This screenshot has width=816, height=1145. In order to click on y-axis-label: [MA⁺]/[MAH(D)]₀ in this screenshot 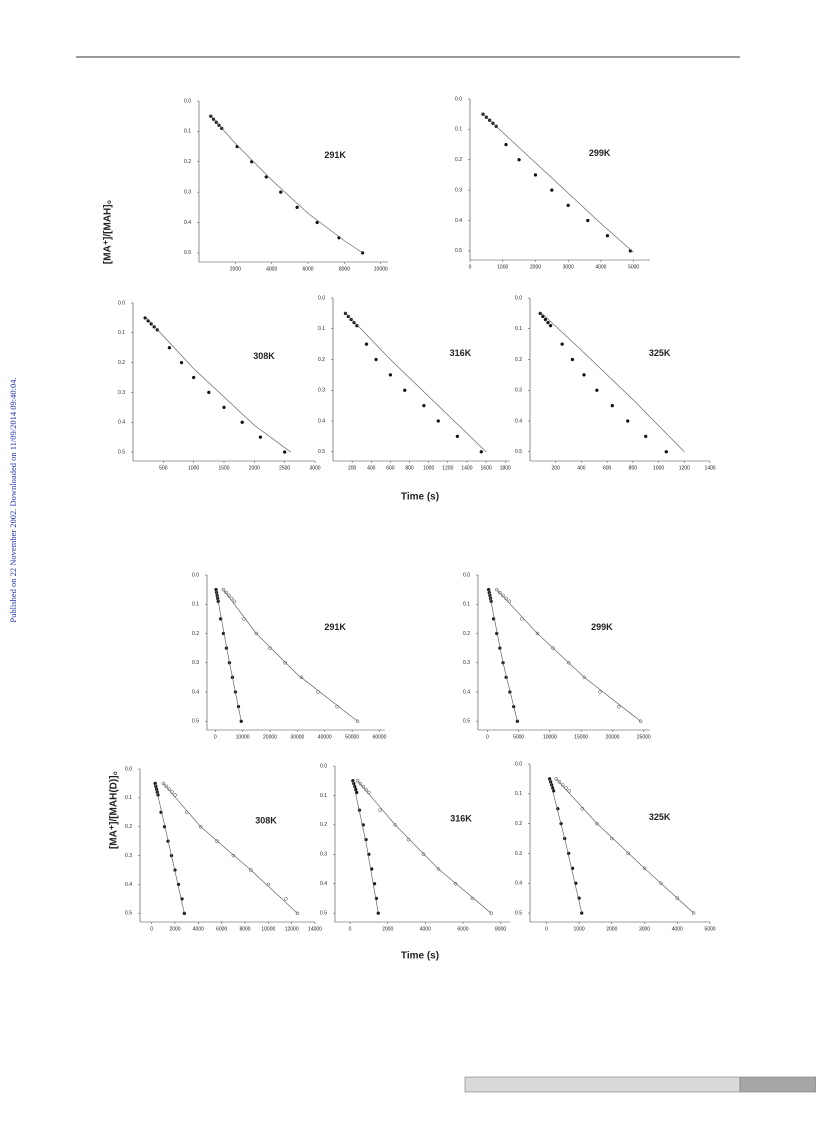, I will do `click(114, 810)`.